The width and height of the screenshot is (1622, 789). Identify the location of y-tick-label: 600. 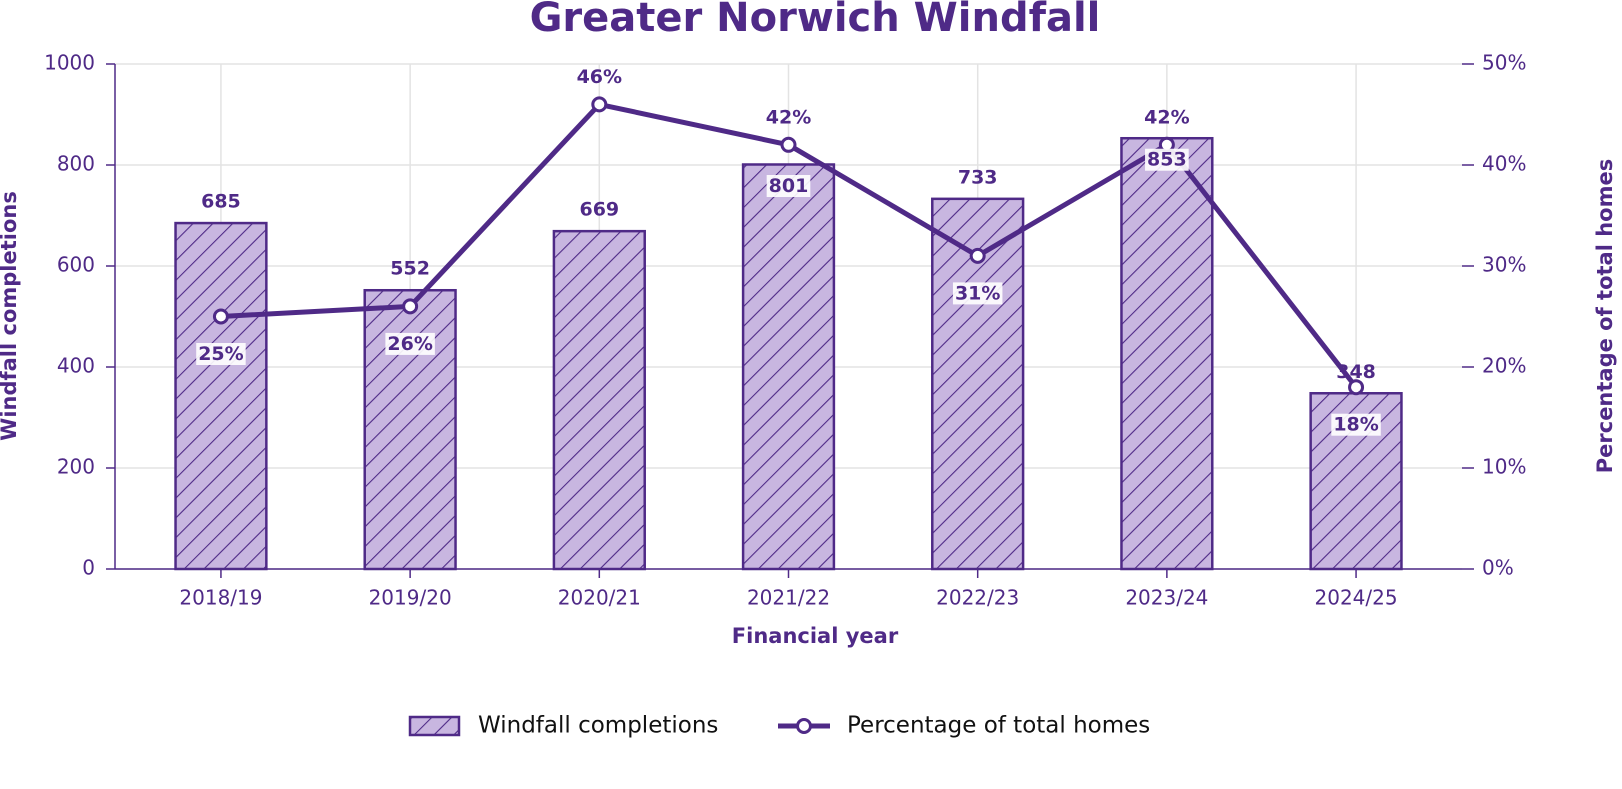
(76, 265).